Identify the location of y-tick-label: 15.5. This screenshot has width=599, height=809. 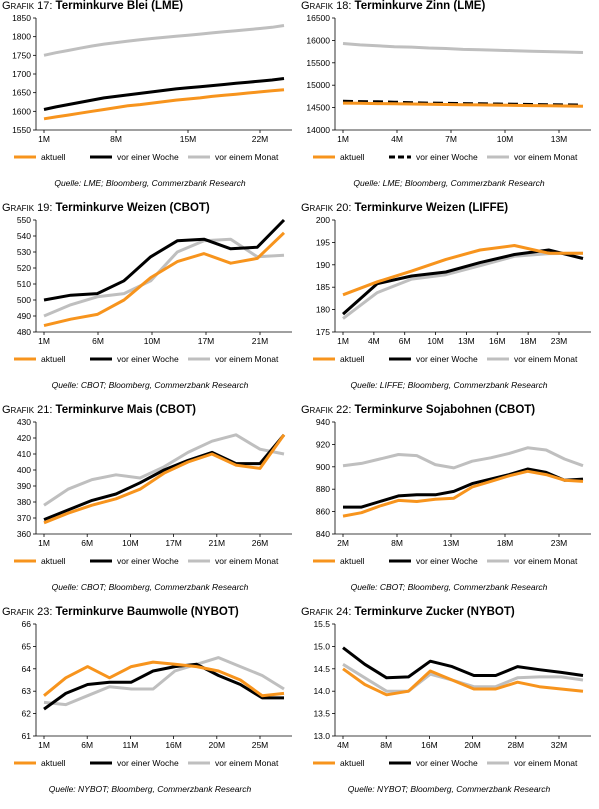
(321, 624).